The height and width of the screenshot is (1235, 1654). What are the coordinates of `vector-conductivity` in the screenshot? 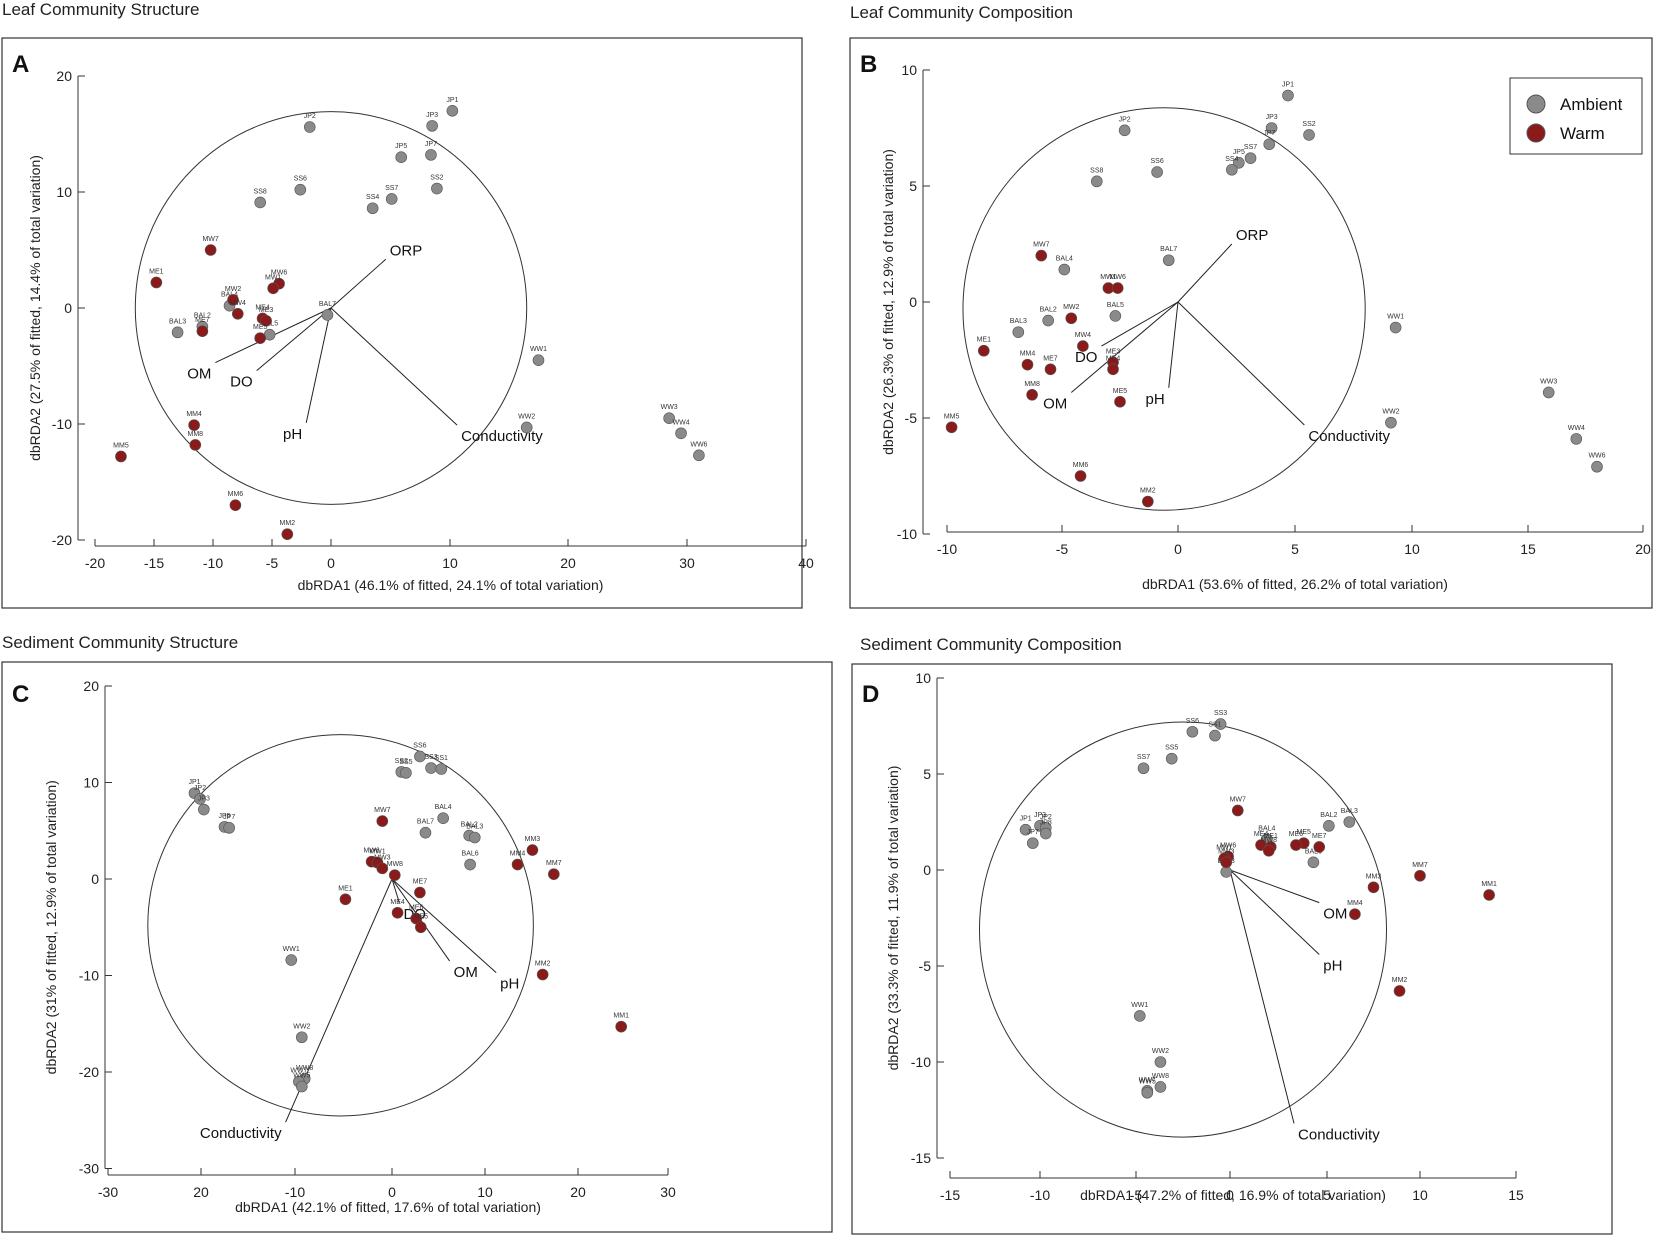 It's located at (394, 366).